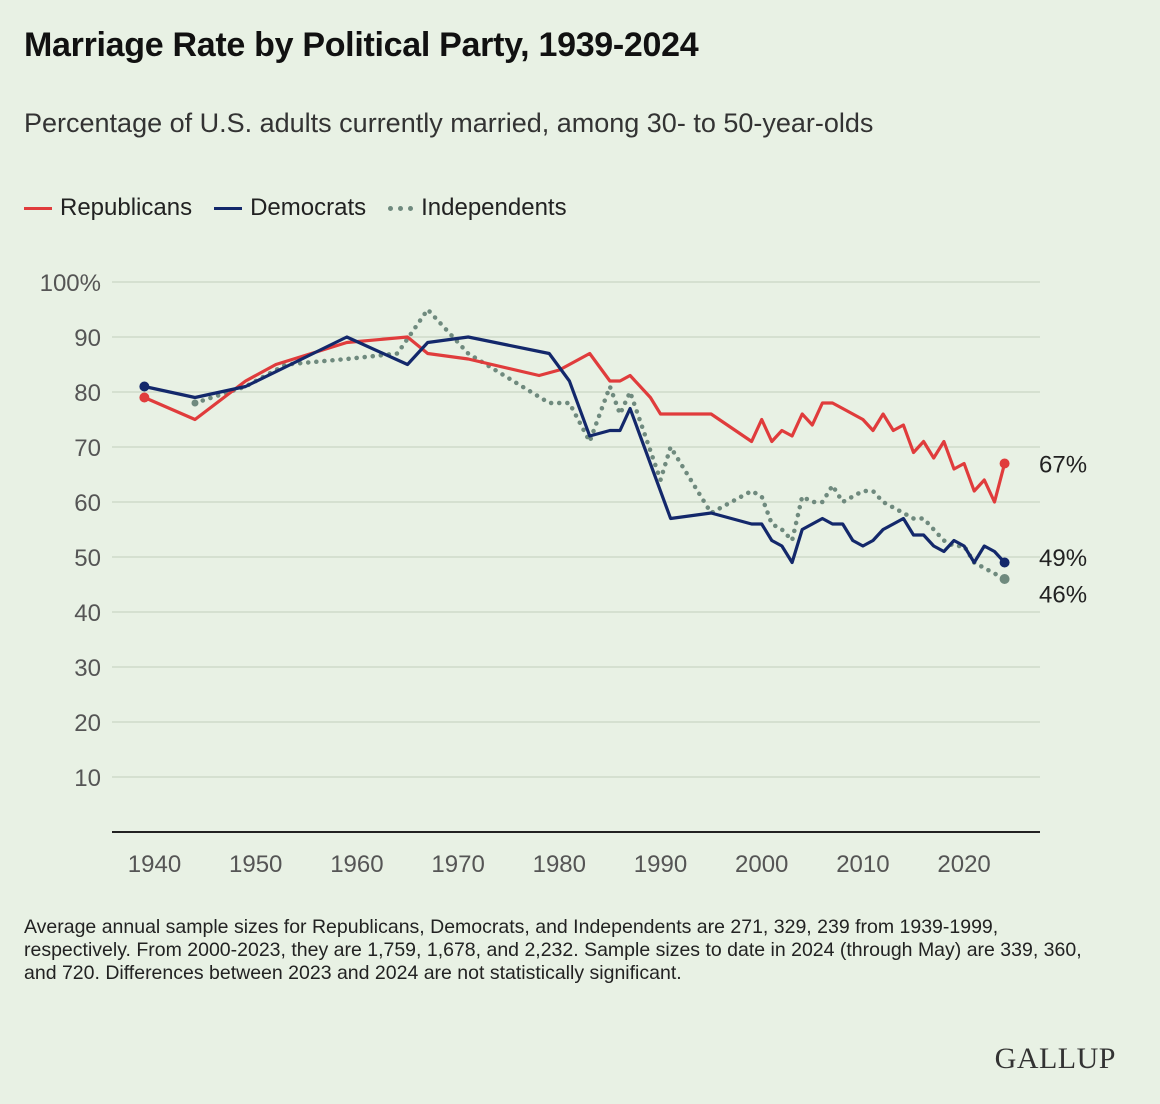  Describe the element at coordinates (1055, 1058) in the screenshot. I see `gallup-logo: GALLUP` at that location.